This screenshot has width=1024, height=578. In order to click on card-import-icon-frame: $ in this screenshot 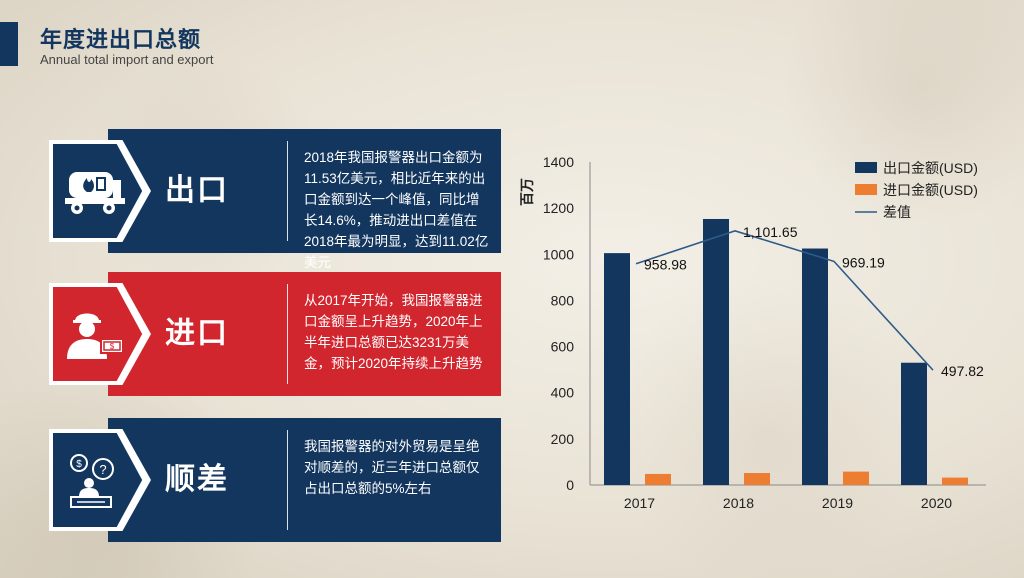, I will do `click(100, 334)`.